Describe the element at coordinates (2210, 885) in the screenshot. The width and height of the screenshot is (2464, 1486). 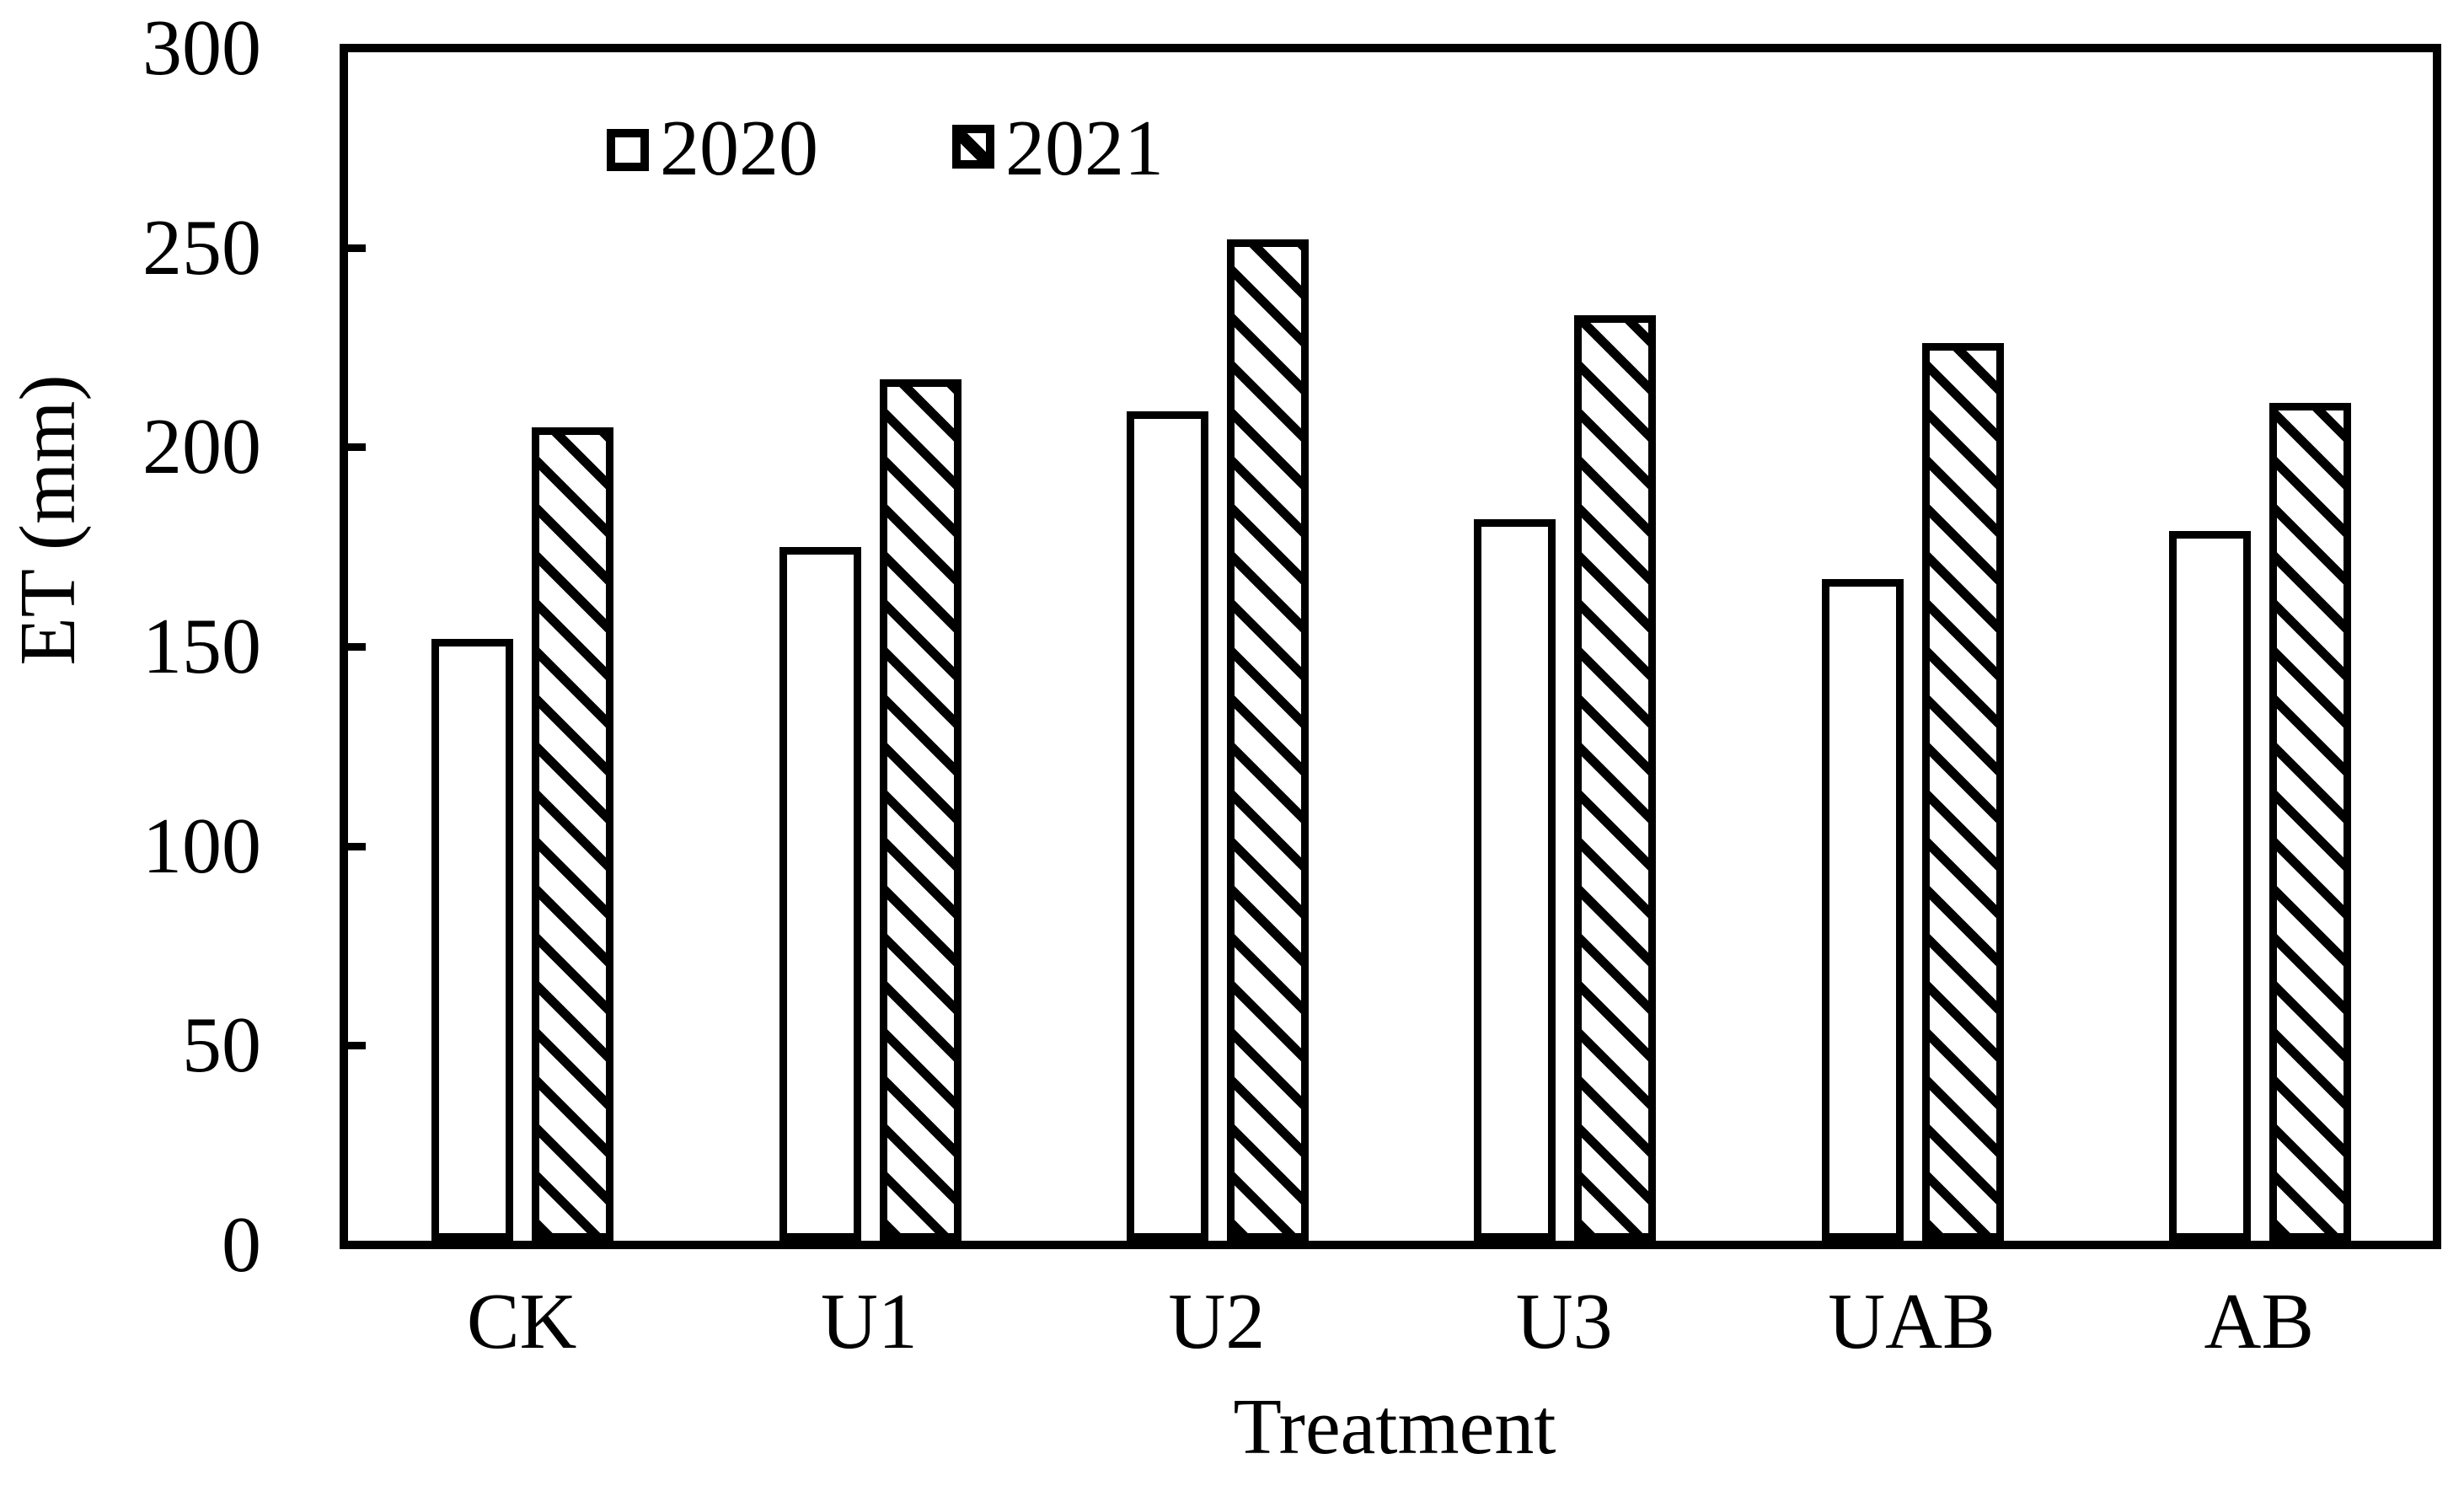
I see `bar-2020-AB` at that location.